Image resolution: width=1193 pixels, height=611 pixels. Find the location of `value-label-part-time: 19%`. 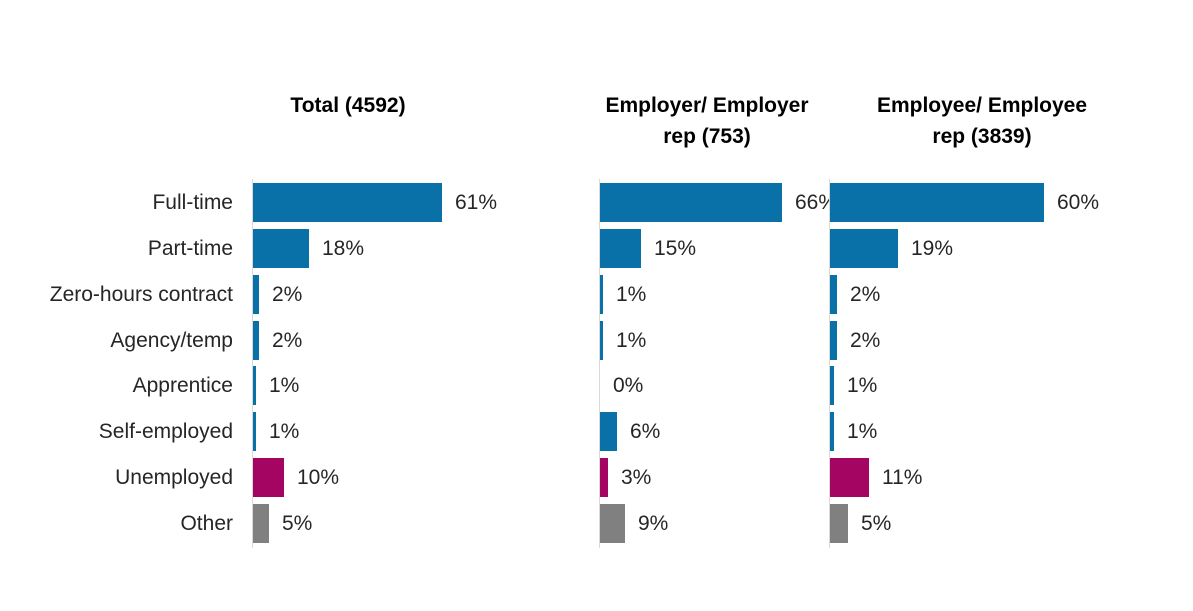

value-label-part-time: 19% is located at coordinates (932, 248).